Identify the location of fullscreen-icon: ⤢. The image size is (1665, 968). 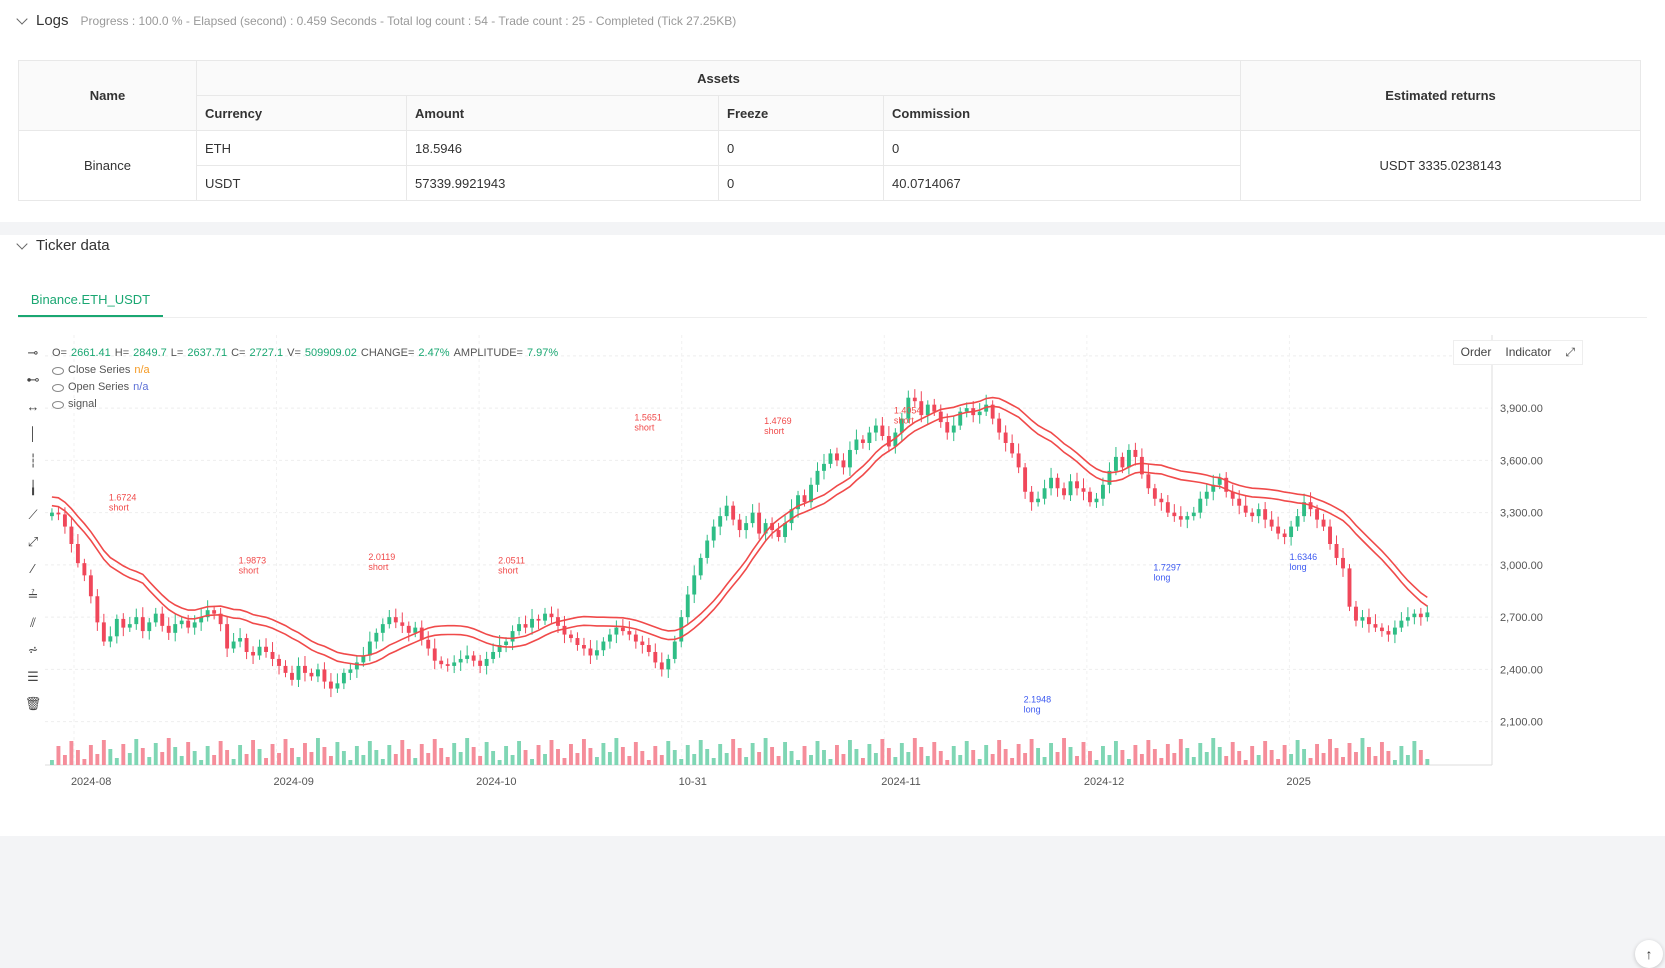
(1570, 352).